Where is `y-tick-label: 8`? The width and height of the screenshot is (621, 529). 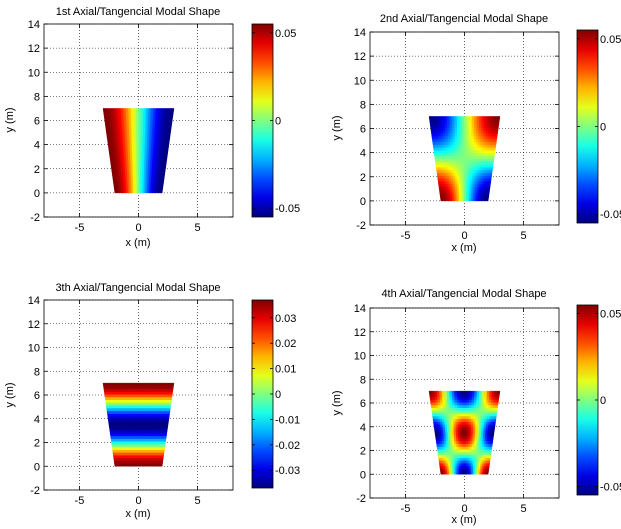
y-tick-label: 8 is located at coordinates (363, 105).